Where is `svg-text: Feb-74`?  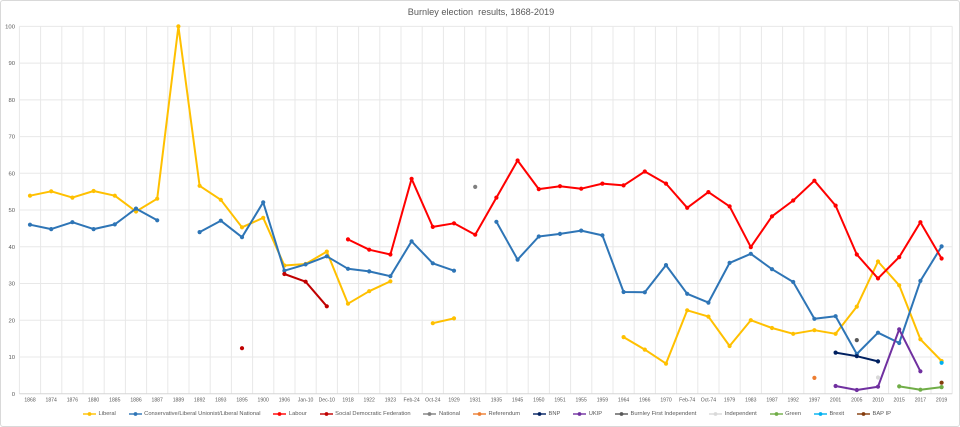
svg-text: Feb-74 is located at coordinates (687, 401).